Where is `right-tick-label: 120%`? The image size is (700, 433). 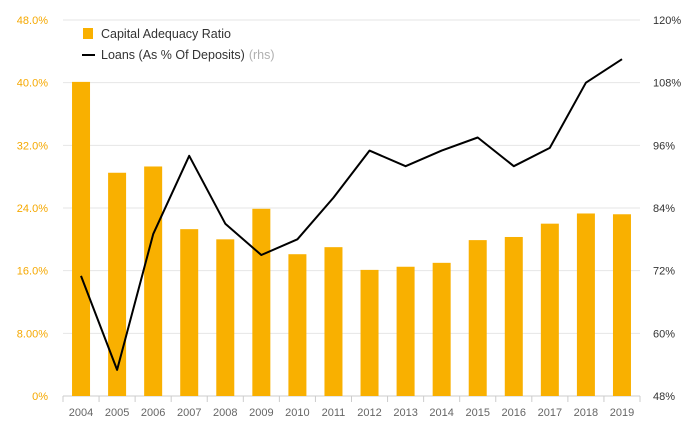
right-tick-label: 120% is located at coordinates (667, 21).